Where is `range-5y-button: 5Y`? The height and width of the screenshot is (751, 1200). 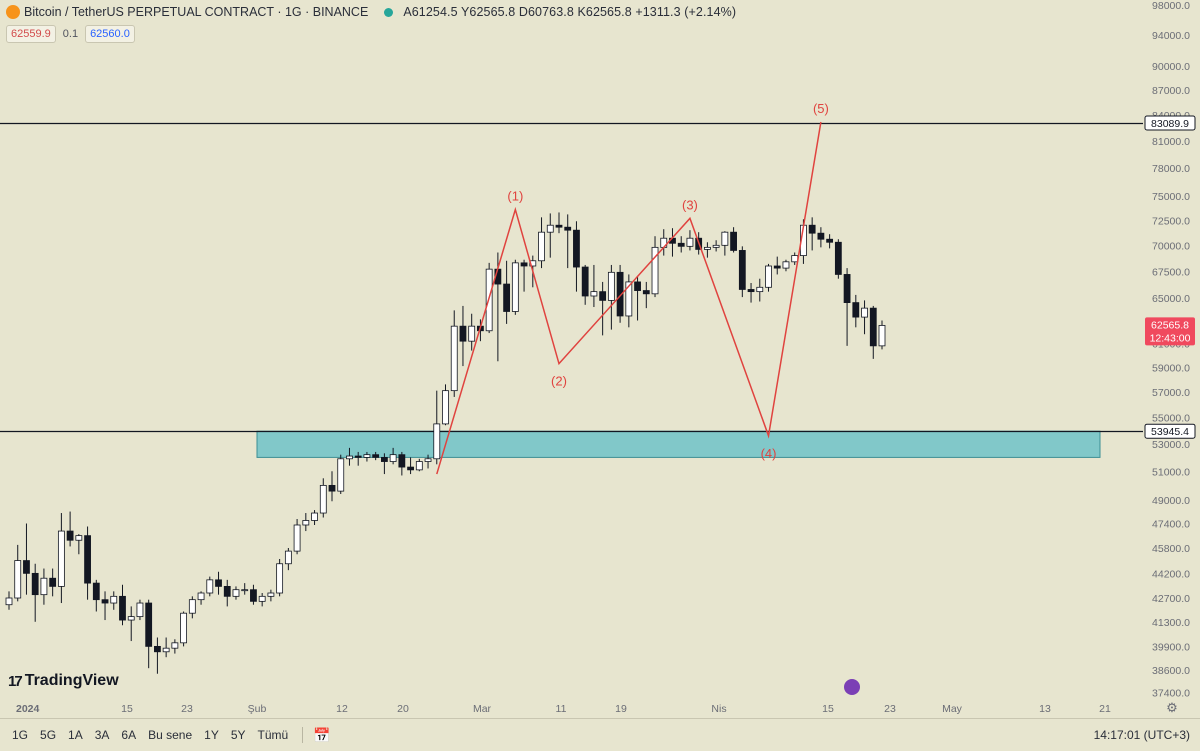 range-5y-button: 5Y is located at coordinates (238, 735).